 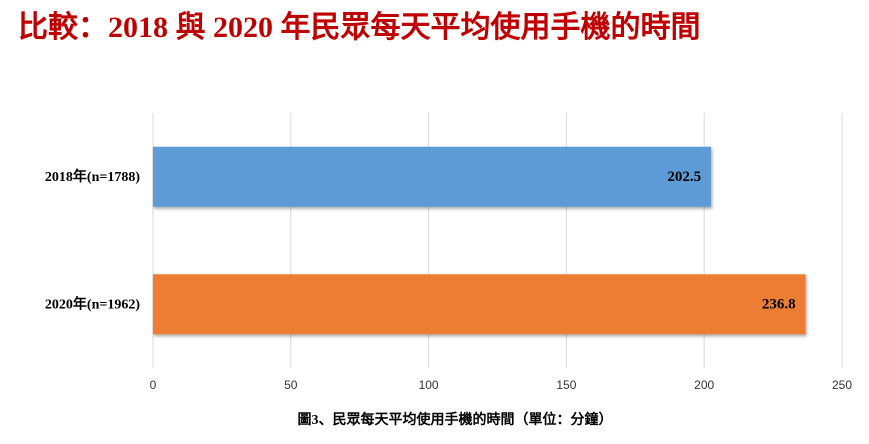 I want to click on caption: 圖3、民眾每天平均使用手機的時間（單位：分鐘）, so click(x=455, y=419).